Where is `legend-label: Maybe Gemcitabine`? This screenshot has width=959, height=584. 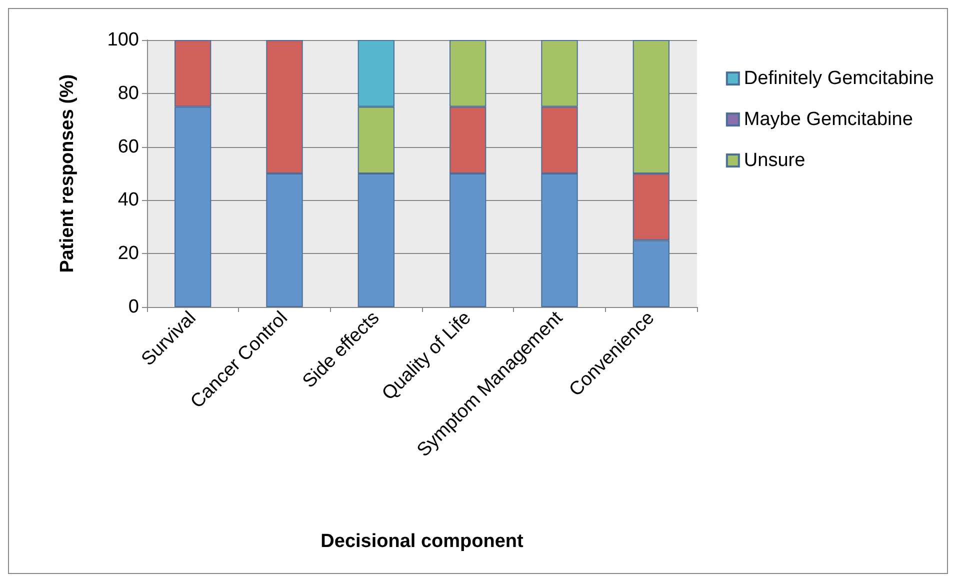 legend-label: Maybe Gemcitabine is located at coordinates (828, 119).